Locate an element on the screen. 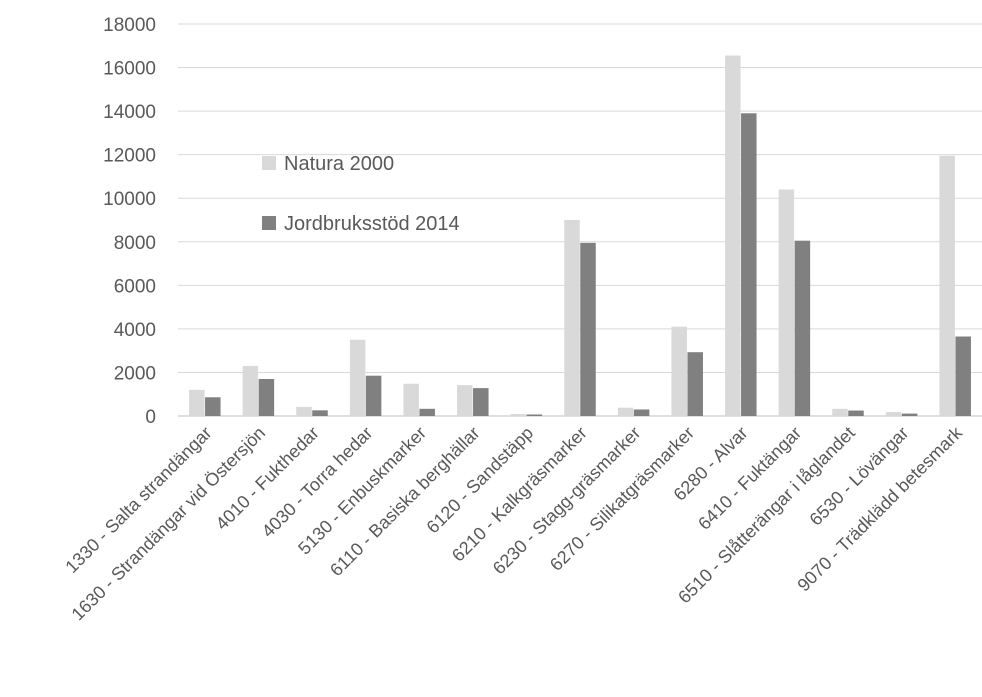 The image size is (982, 697). legend-label-jordbruksstod-2014: Jordbruksstöd 2014 is located at coordinates (372, 224).